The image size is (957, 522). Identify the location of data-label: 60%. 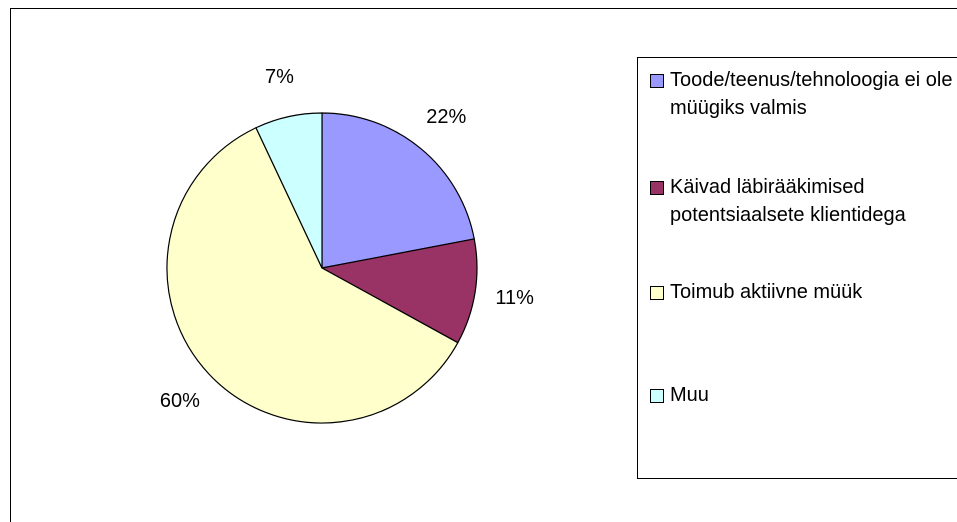
(180, 401).